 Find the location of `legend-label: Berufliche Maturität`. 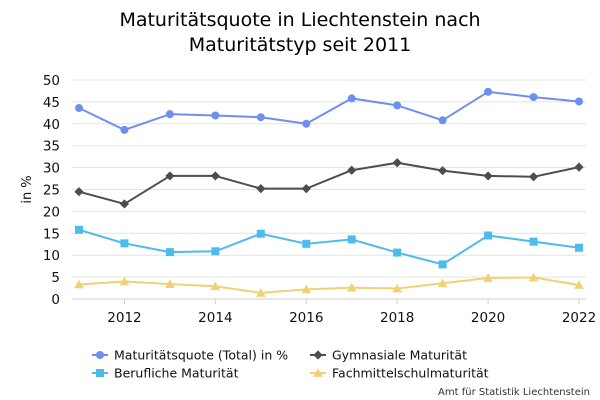

legend-label: Berufliche Maturität is located at coordinates (176, 373).